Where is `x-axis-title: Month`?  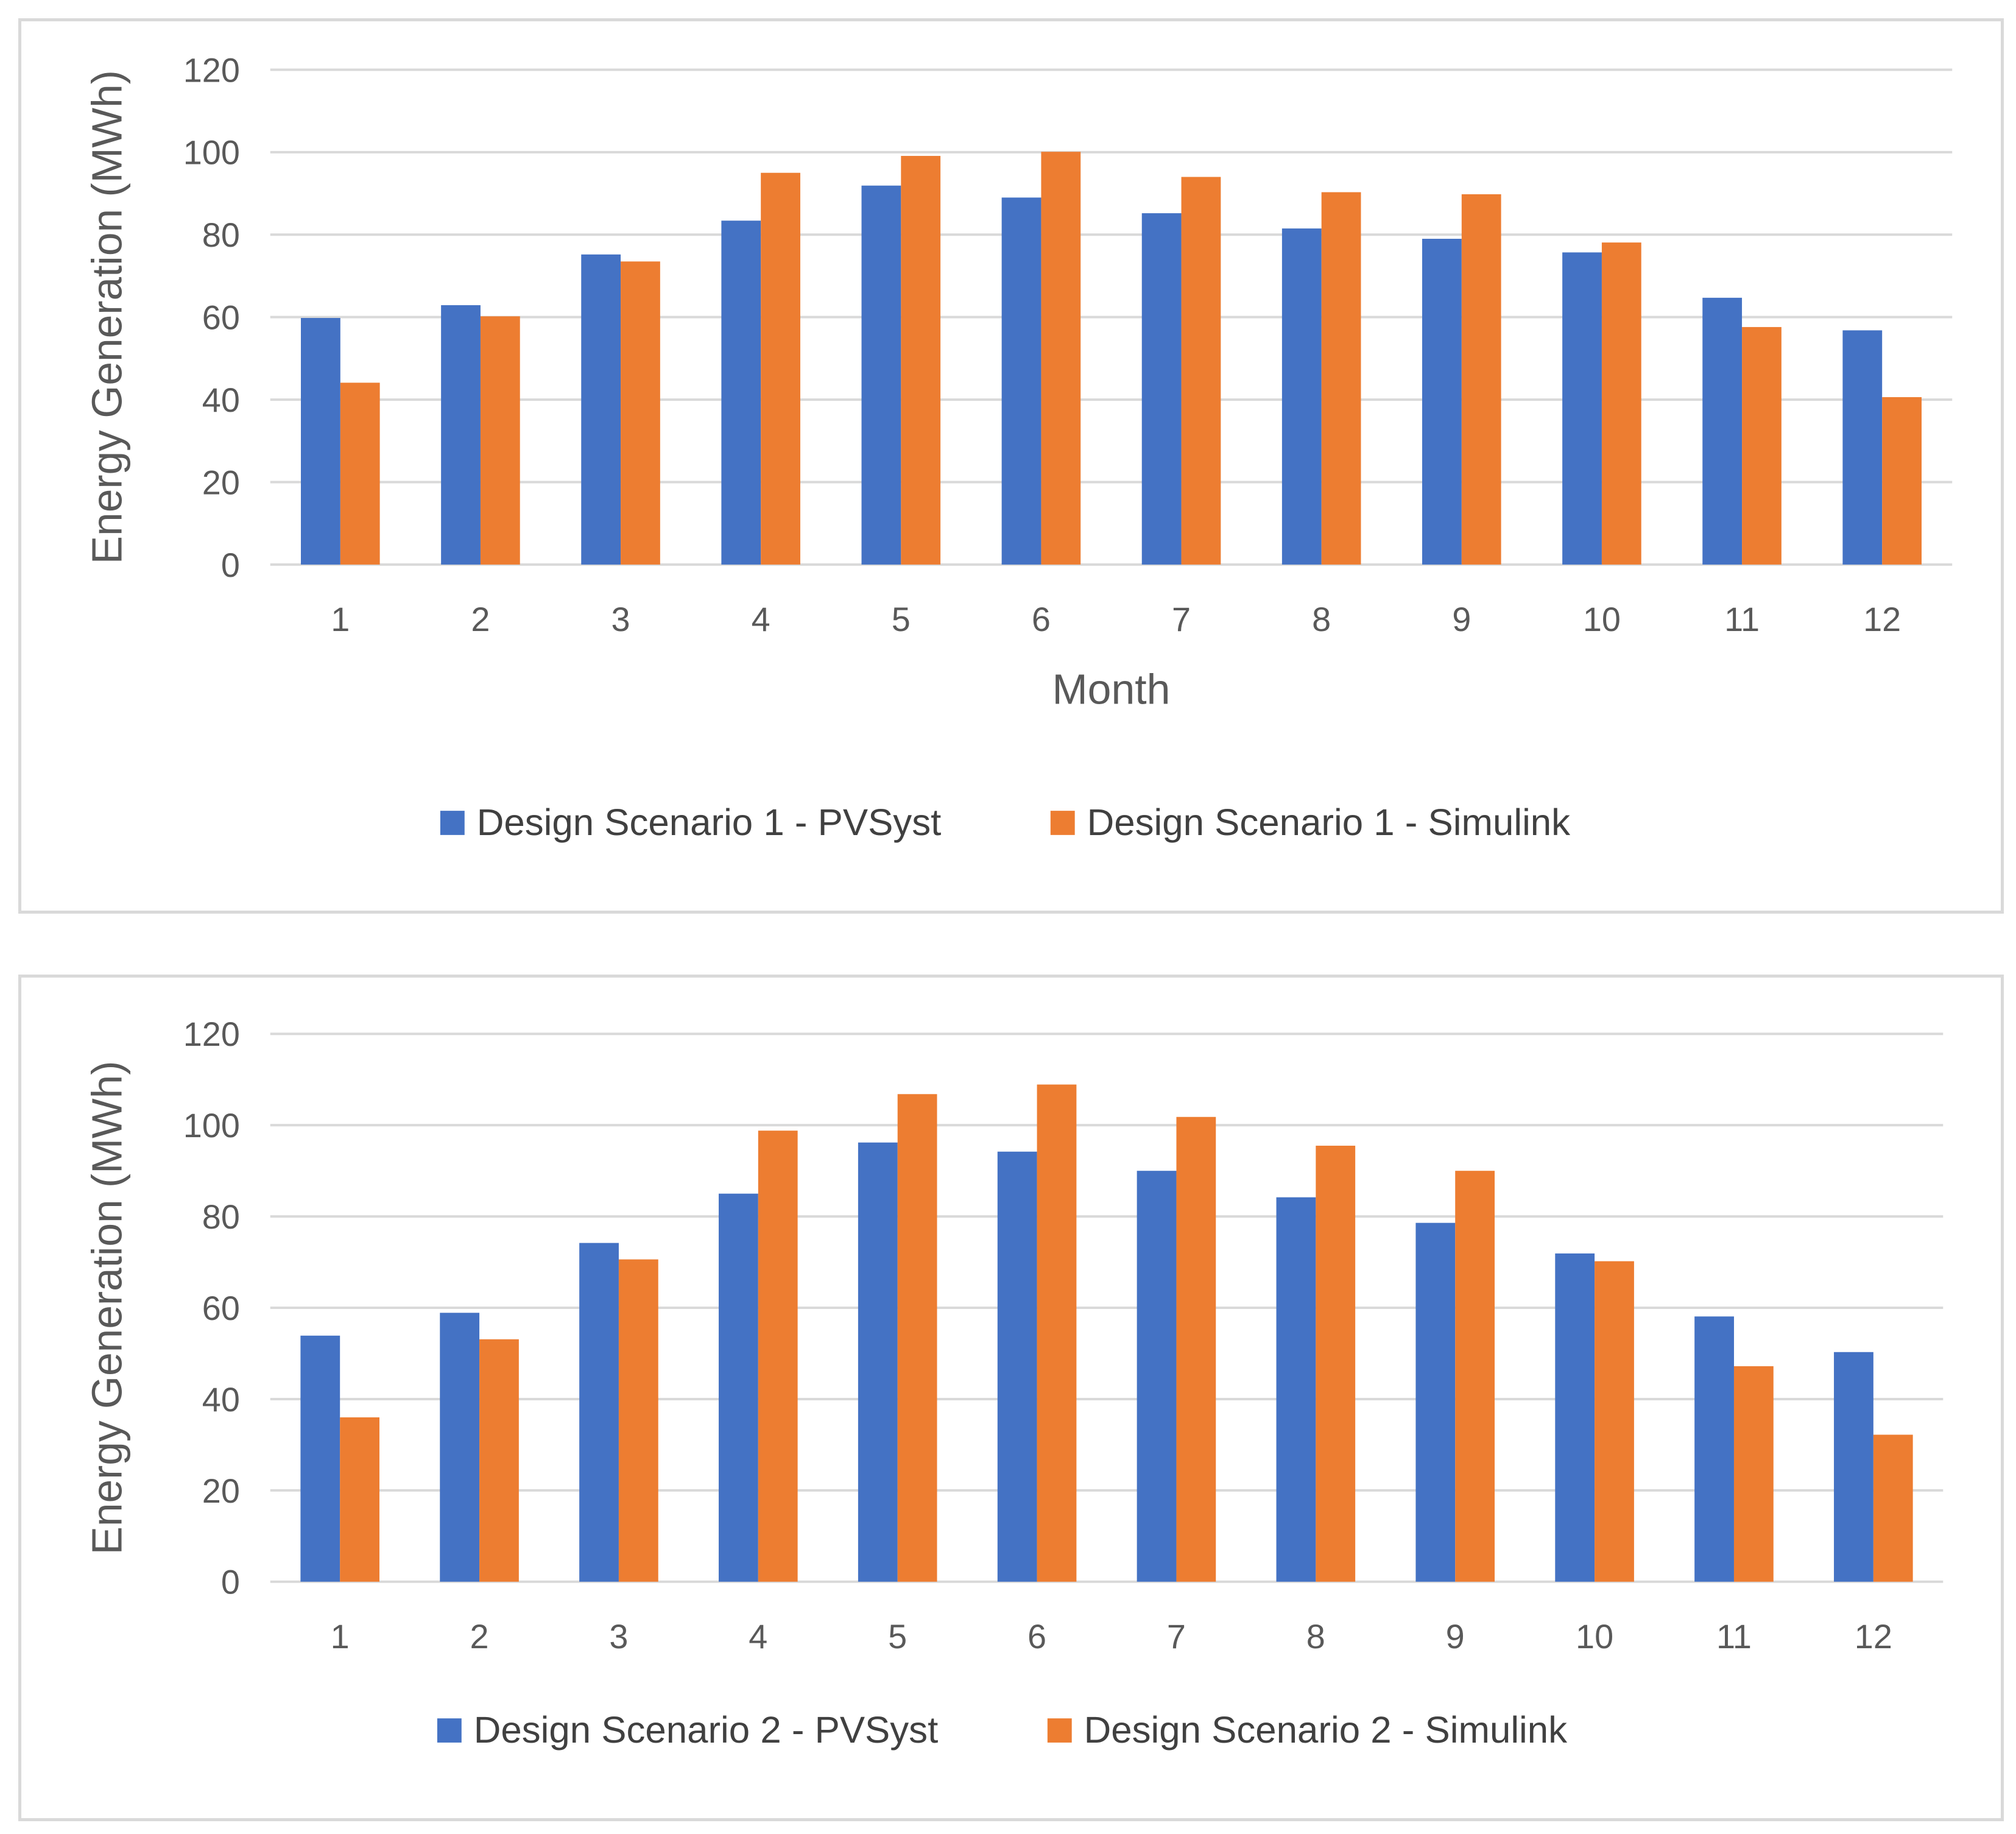 x-axis-title: Month is located at coordinates (1111, 689).